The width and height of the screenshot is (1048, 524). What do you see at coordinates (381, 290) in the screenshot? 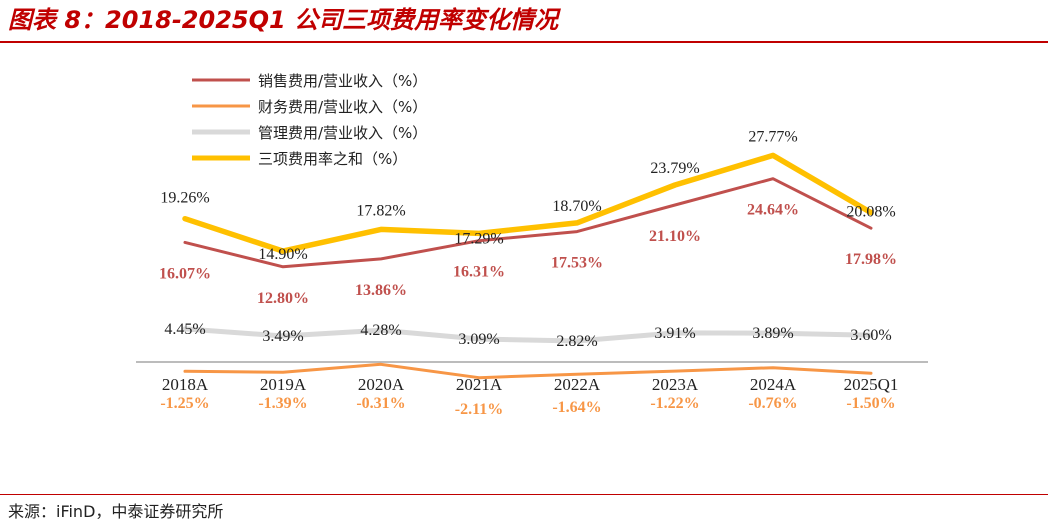
I see `data-label-sales-2: 13.86%` at bounding box center [381, 290].